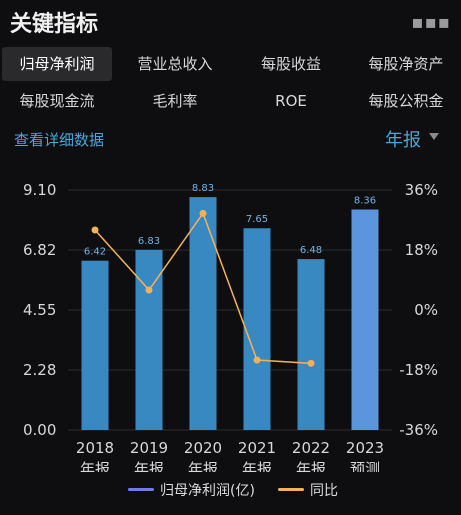 The height and width of the screenshot is (515, 461). I want to click on section-title: 关键指标, so click(54, 24).